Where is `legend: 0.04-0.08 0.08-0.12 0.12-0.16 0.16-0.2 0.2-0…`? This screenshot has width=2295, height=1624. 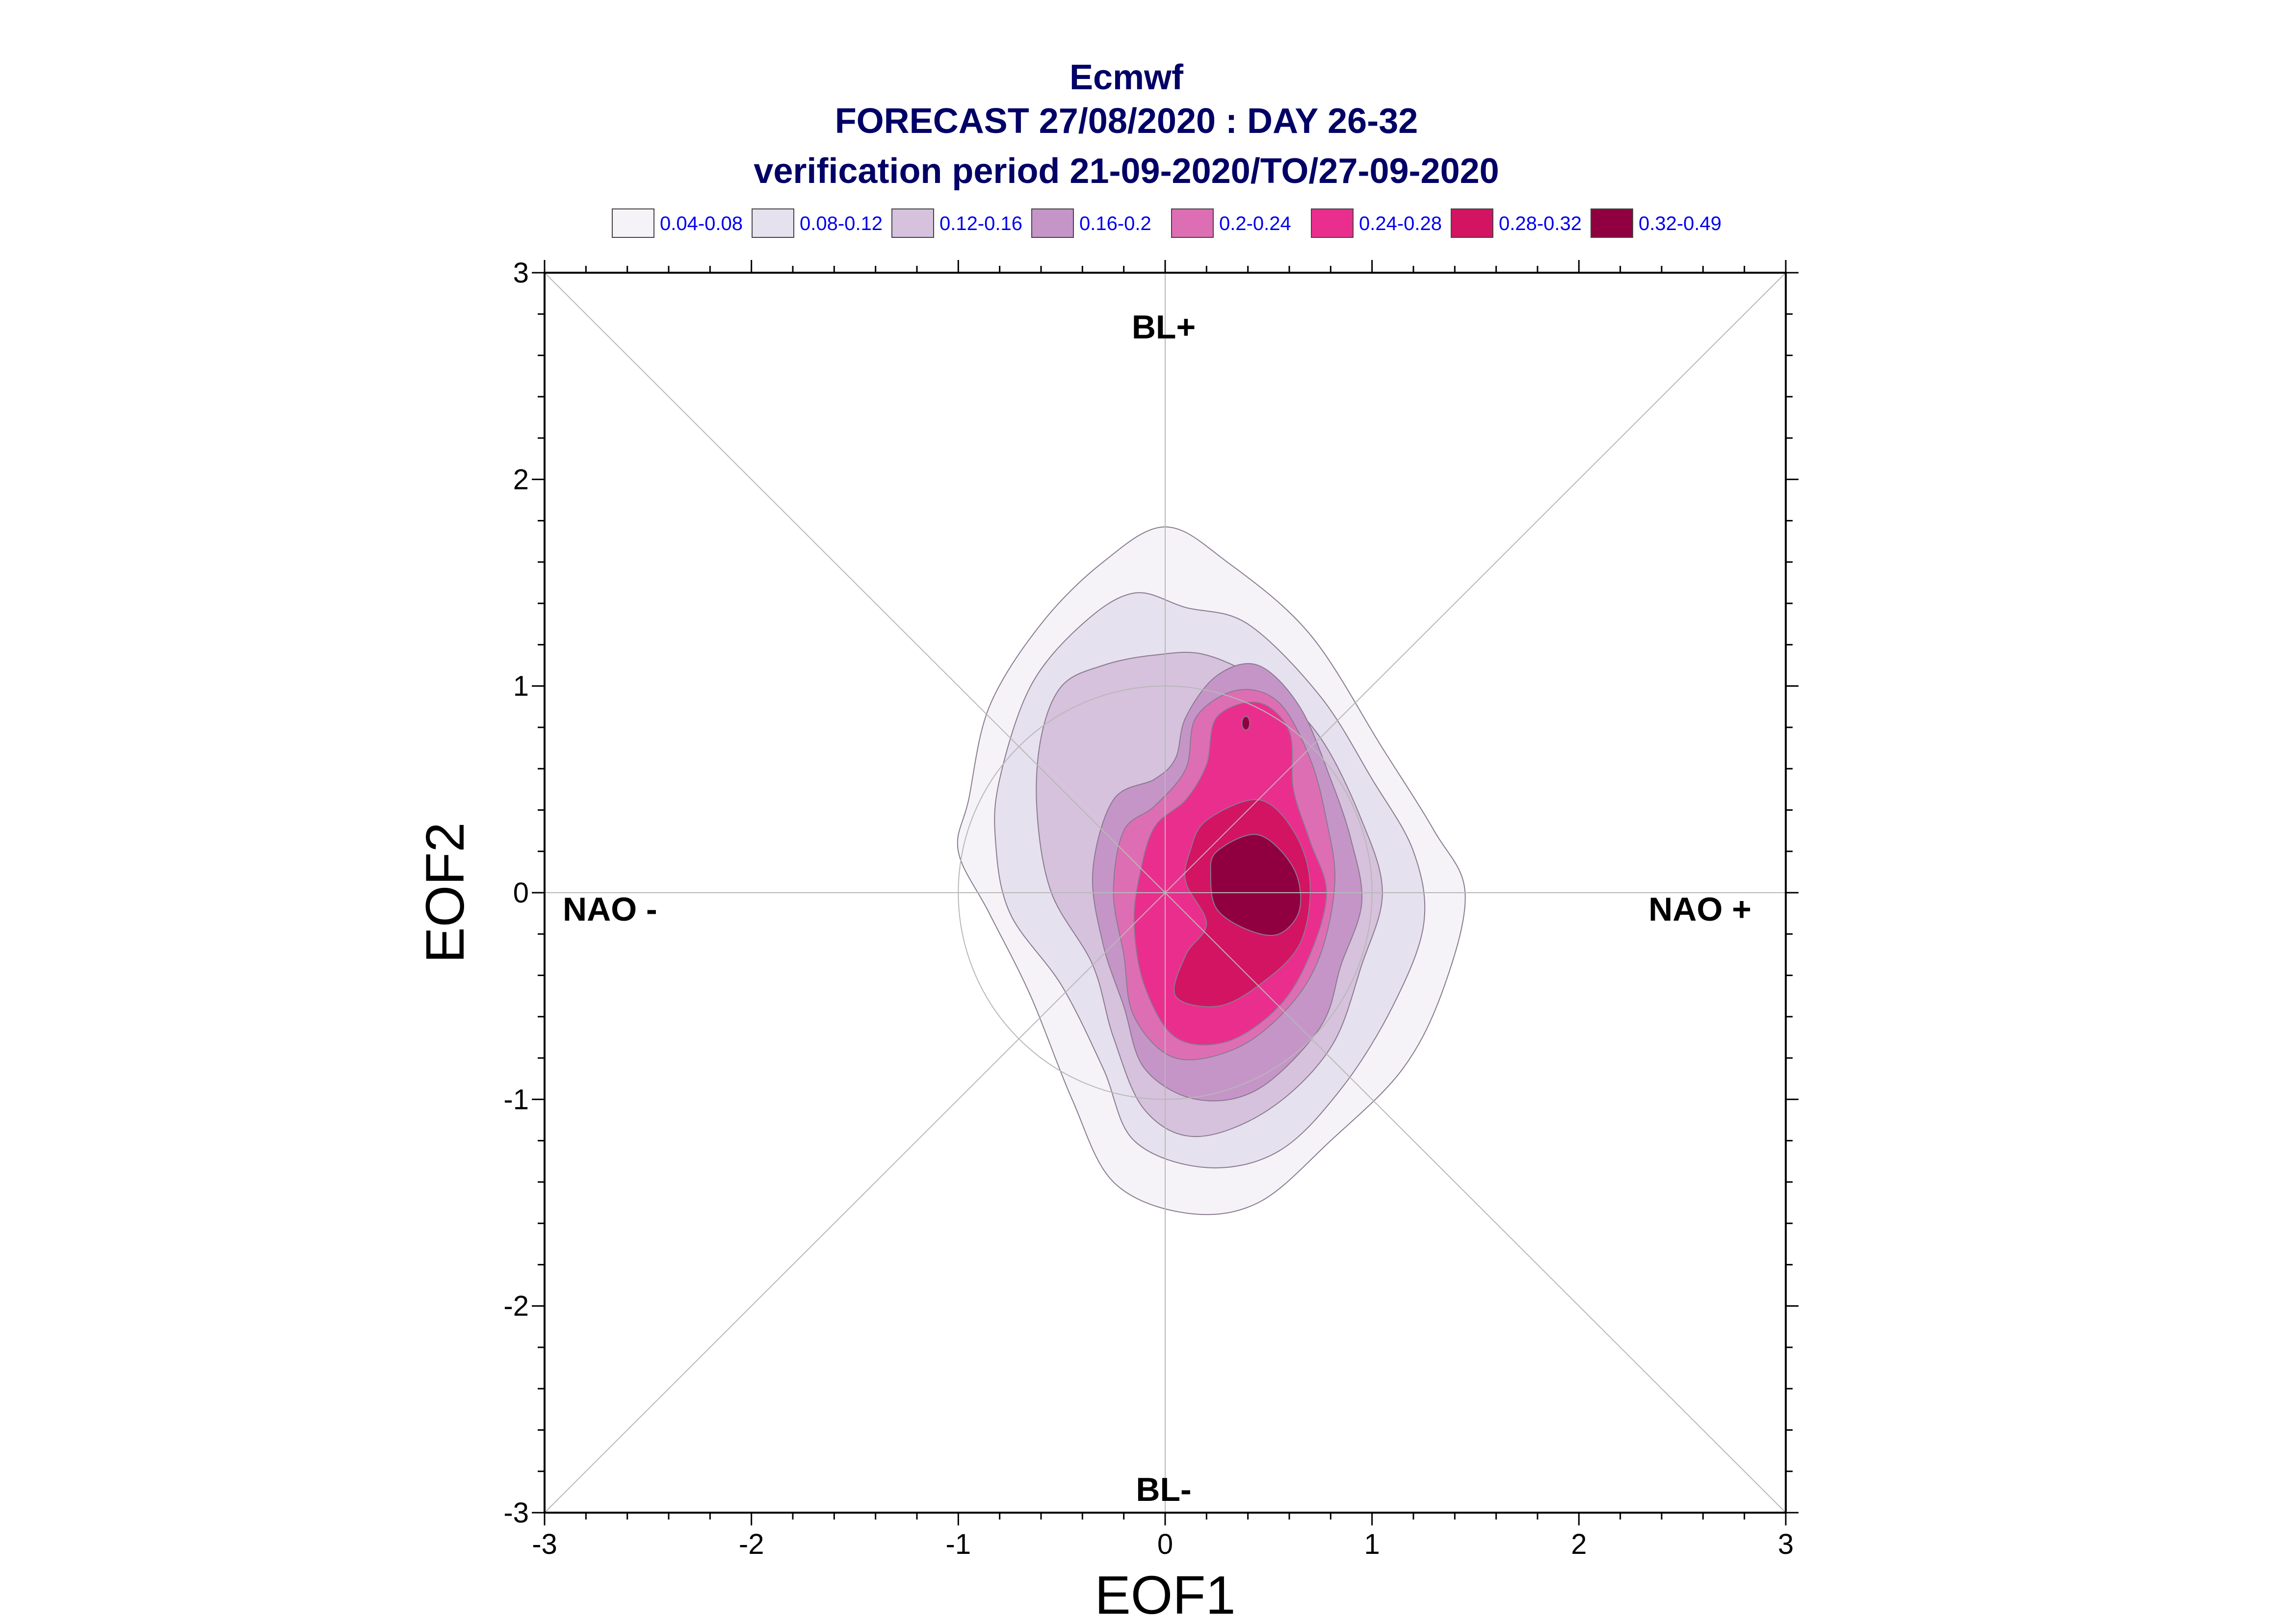 legend: 0.04-0.08 0.08-0.12 0.12-0.16 0.16-0.2 0.2-0… is located at coordinates (1166, 223).